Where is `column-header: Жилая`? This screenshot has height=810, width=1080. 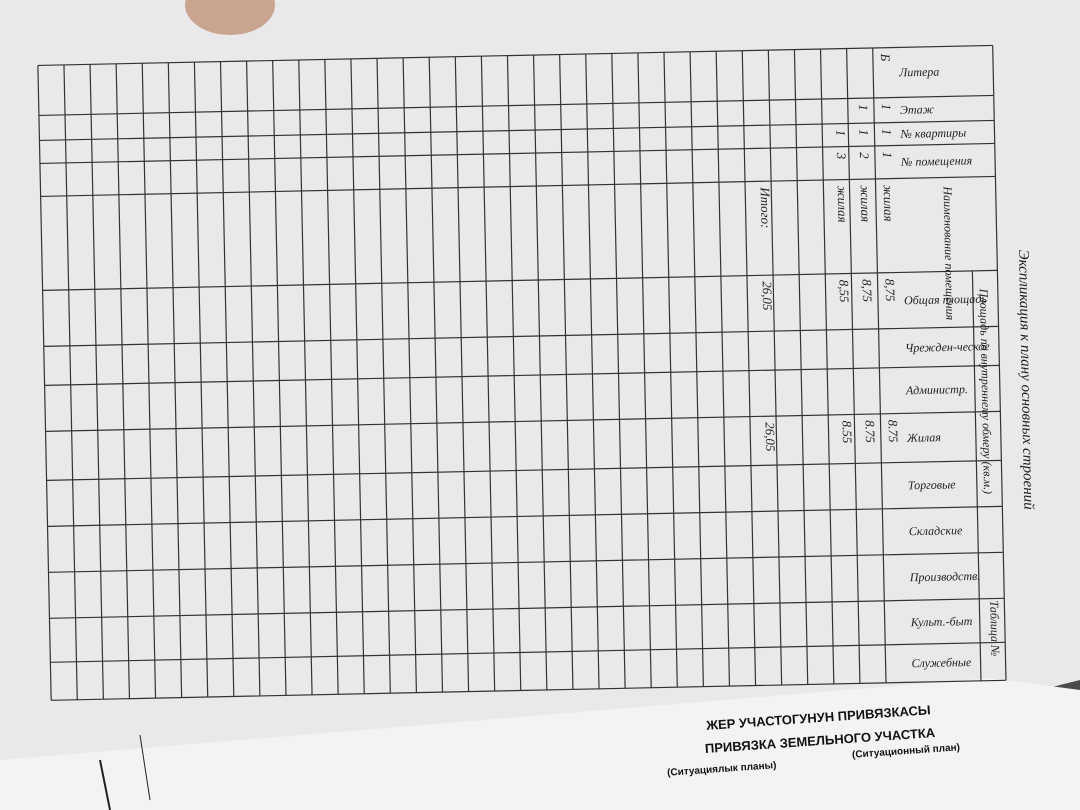
column-header: Жилая is located at coordinates (924, 437).